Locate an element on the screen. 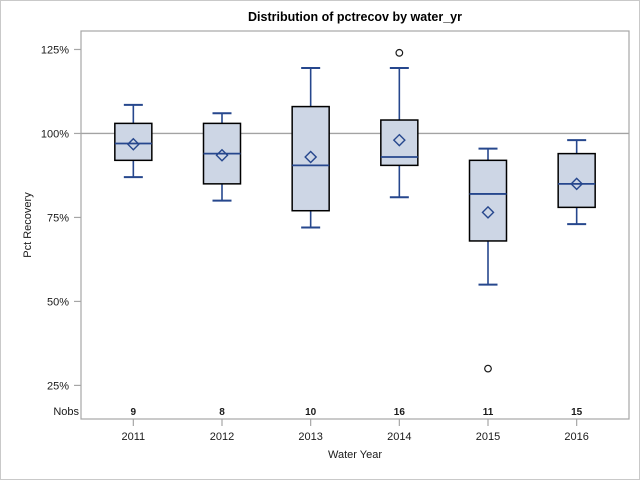  x-tick-label: 2012 is located at coordinates (222, 437).